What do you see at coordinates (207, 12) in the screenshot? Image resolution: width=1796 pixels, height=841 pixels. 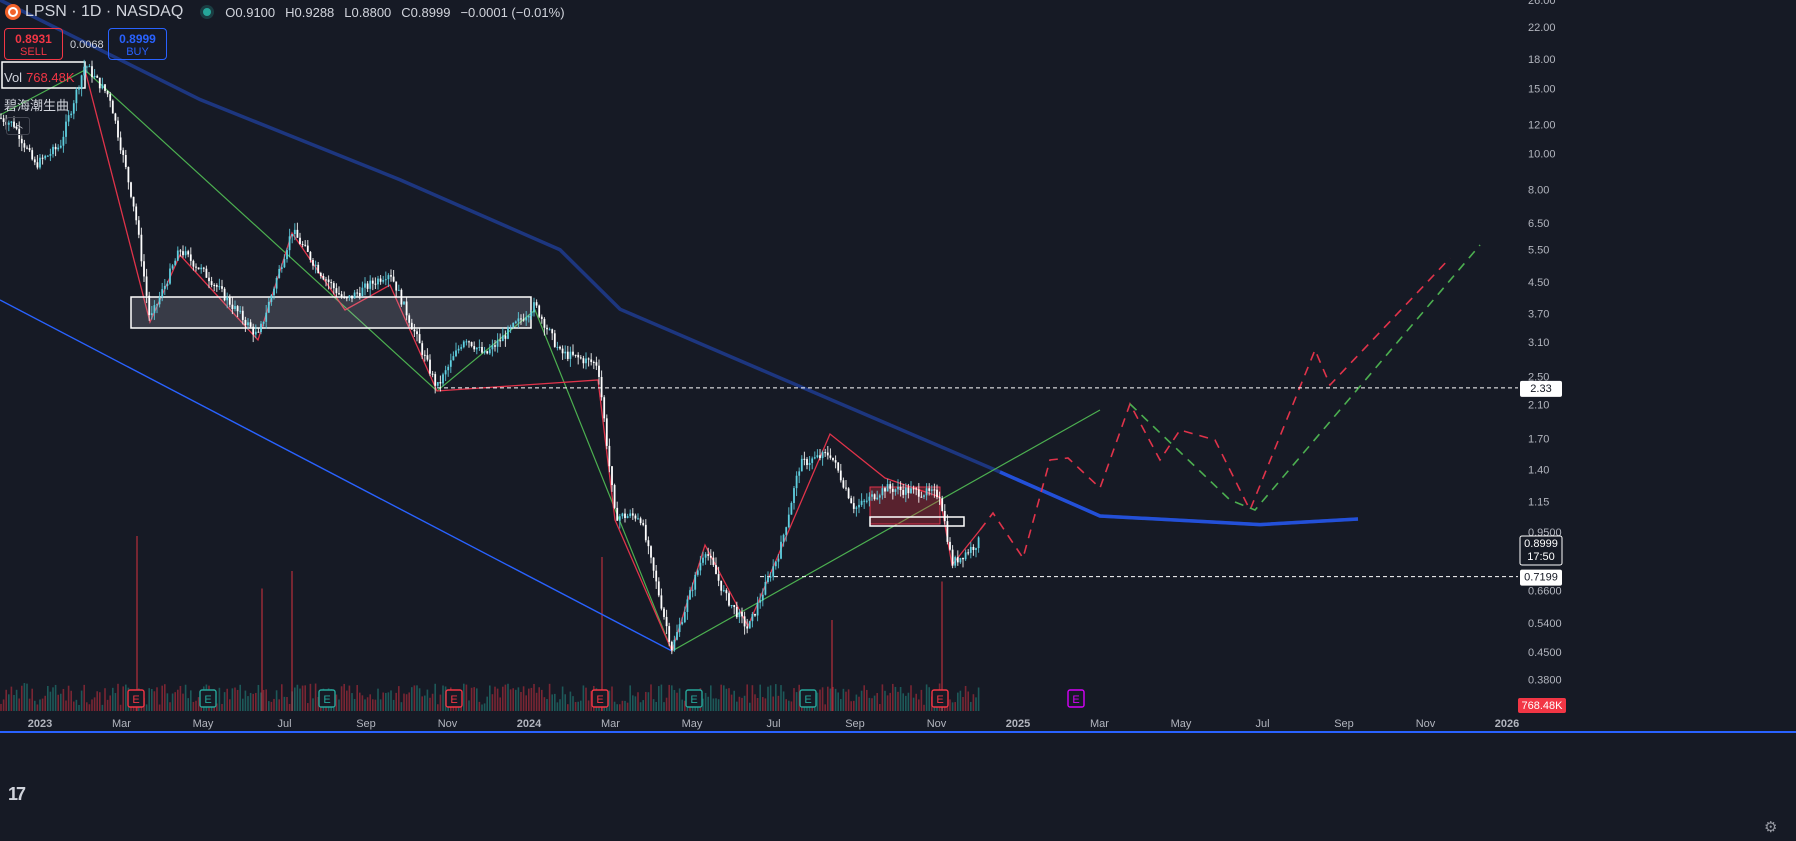 I see `market-status-icon` at bounding box center [207, 12].